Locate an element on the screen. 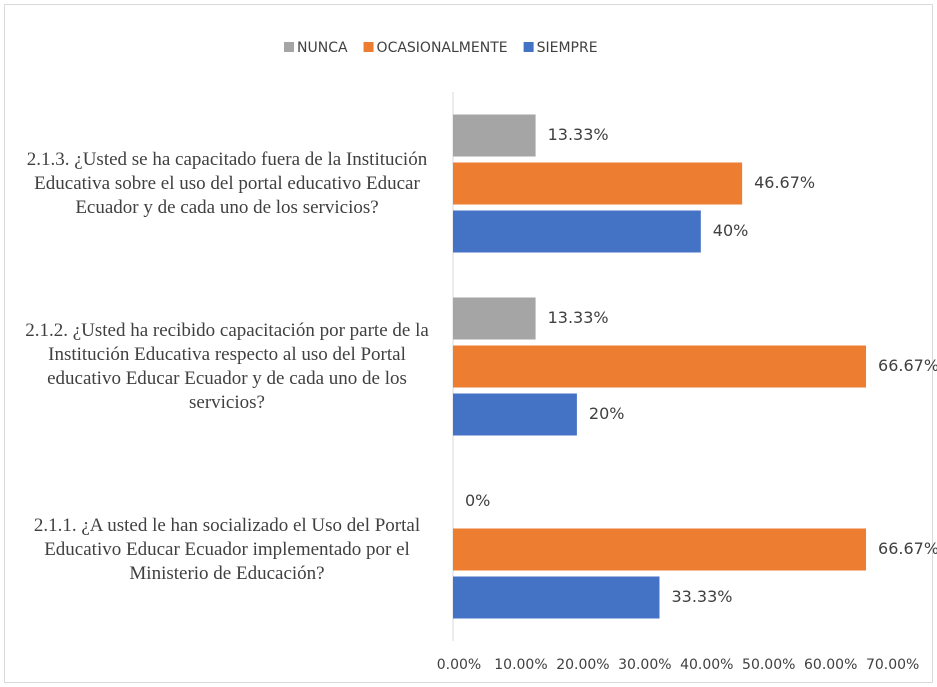 The image size is (937, 687). x-tick-label: 70.00% is located at coordinates (892, 665).